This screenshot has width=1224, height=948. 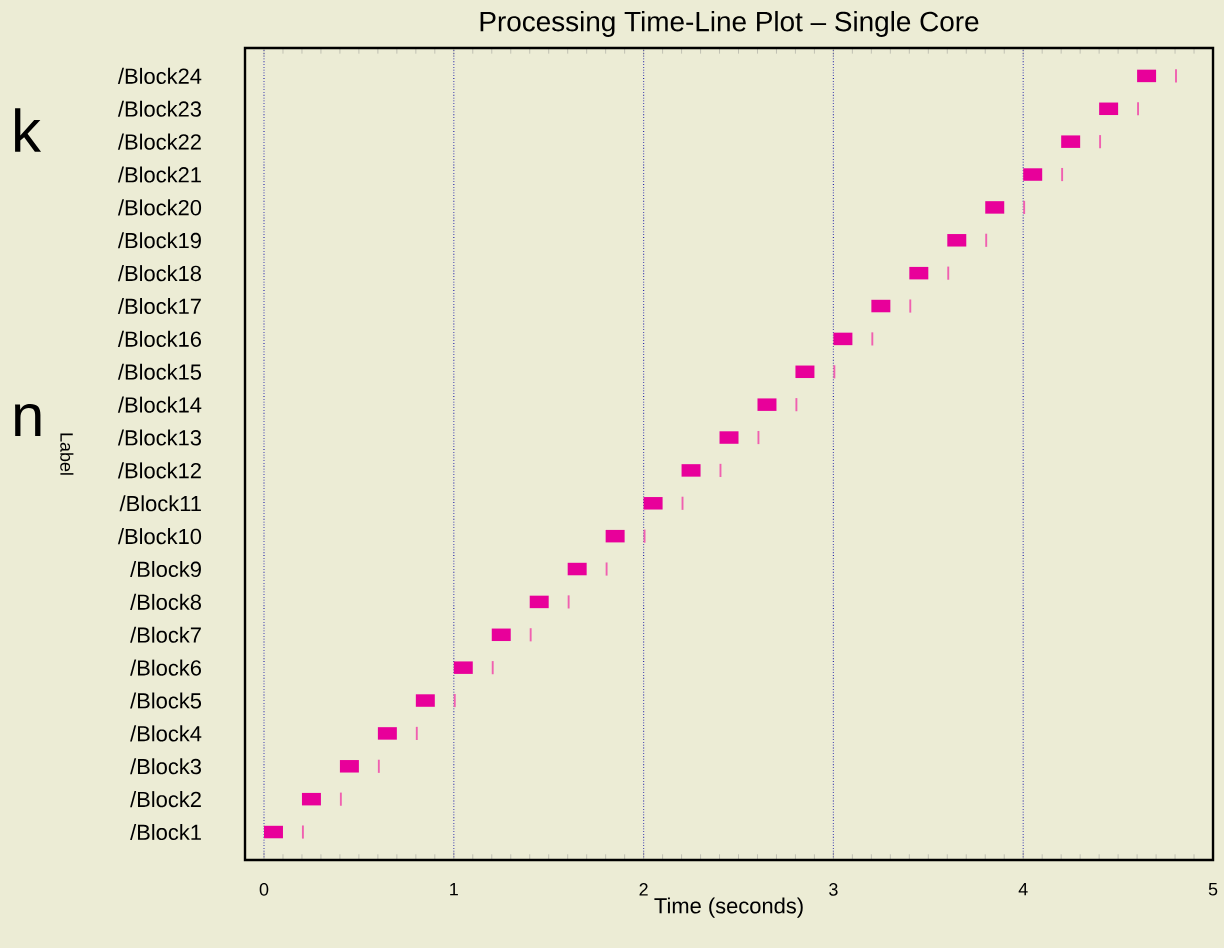 What do you see at coordinates (28, 420) in the screenshot?
I see `text: n` at bounding box center [28, 420].